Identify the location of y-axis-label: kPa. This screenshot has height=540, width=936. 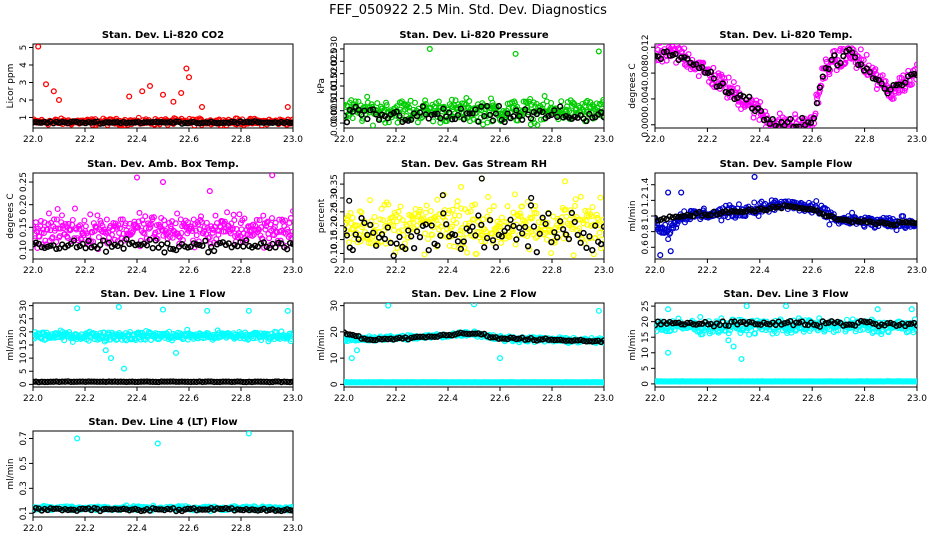
(322, 86).